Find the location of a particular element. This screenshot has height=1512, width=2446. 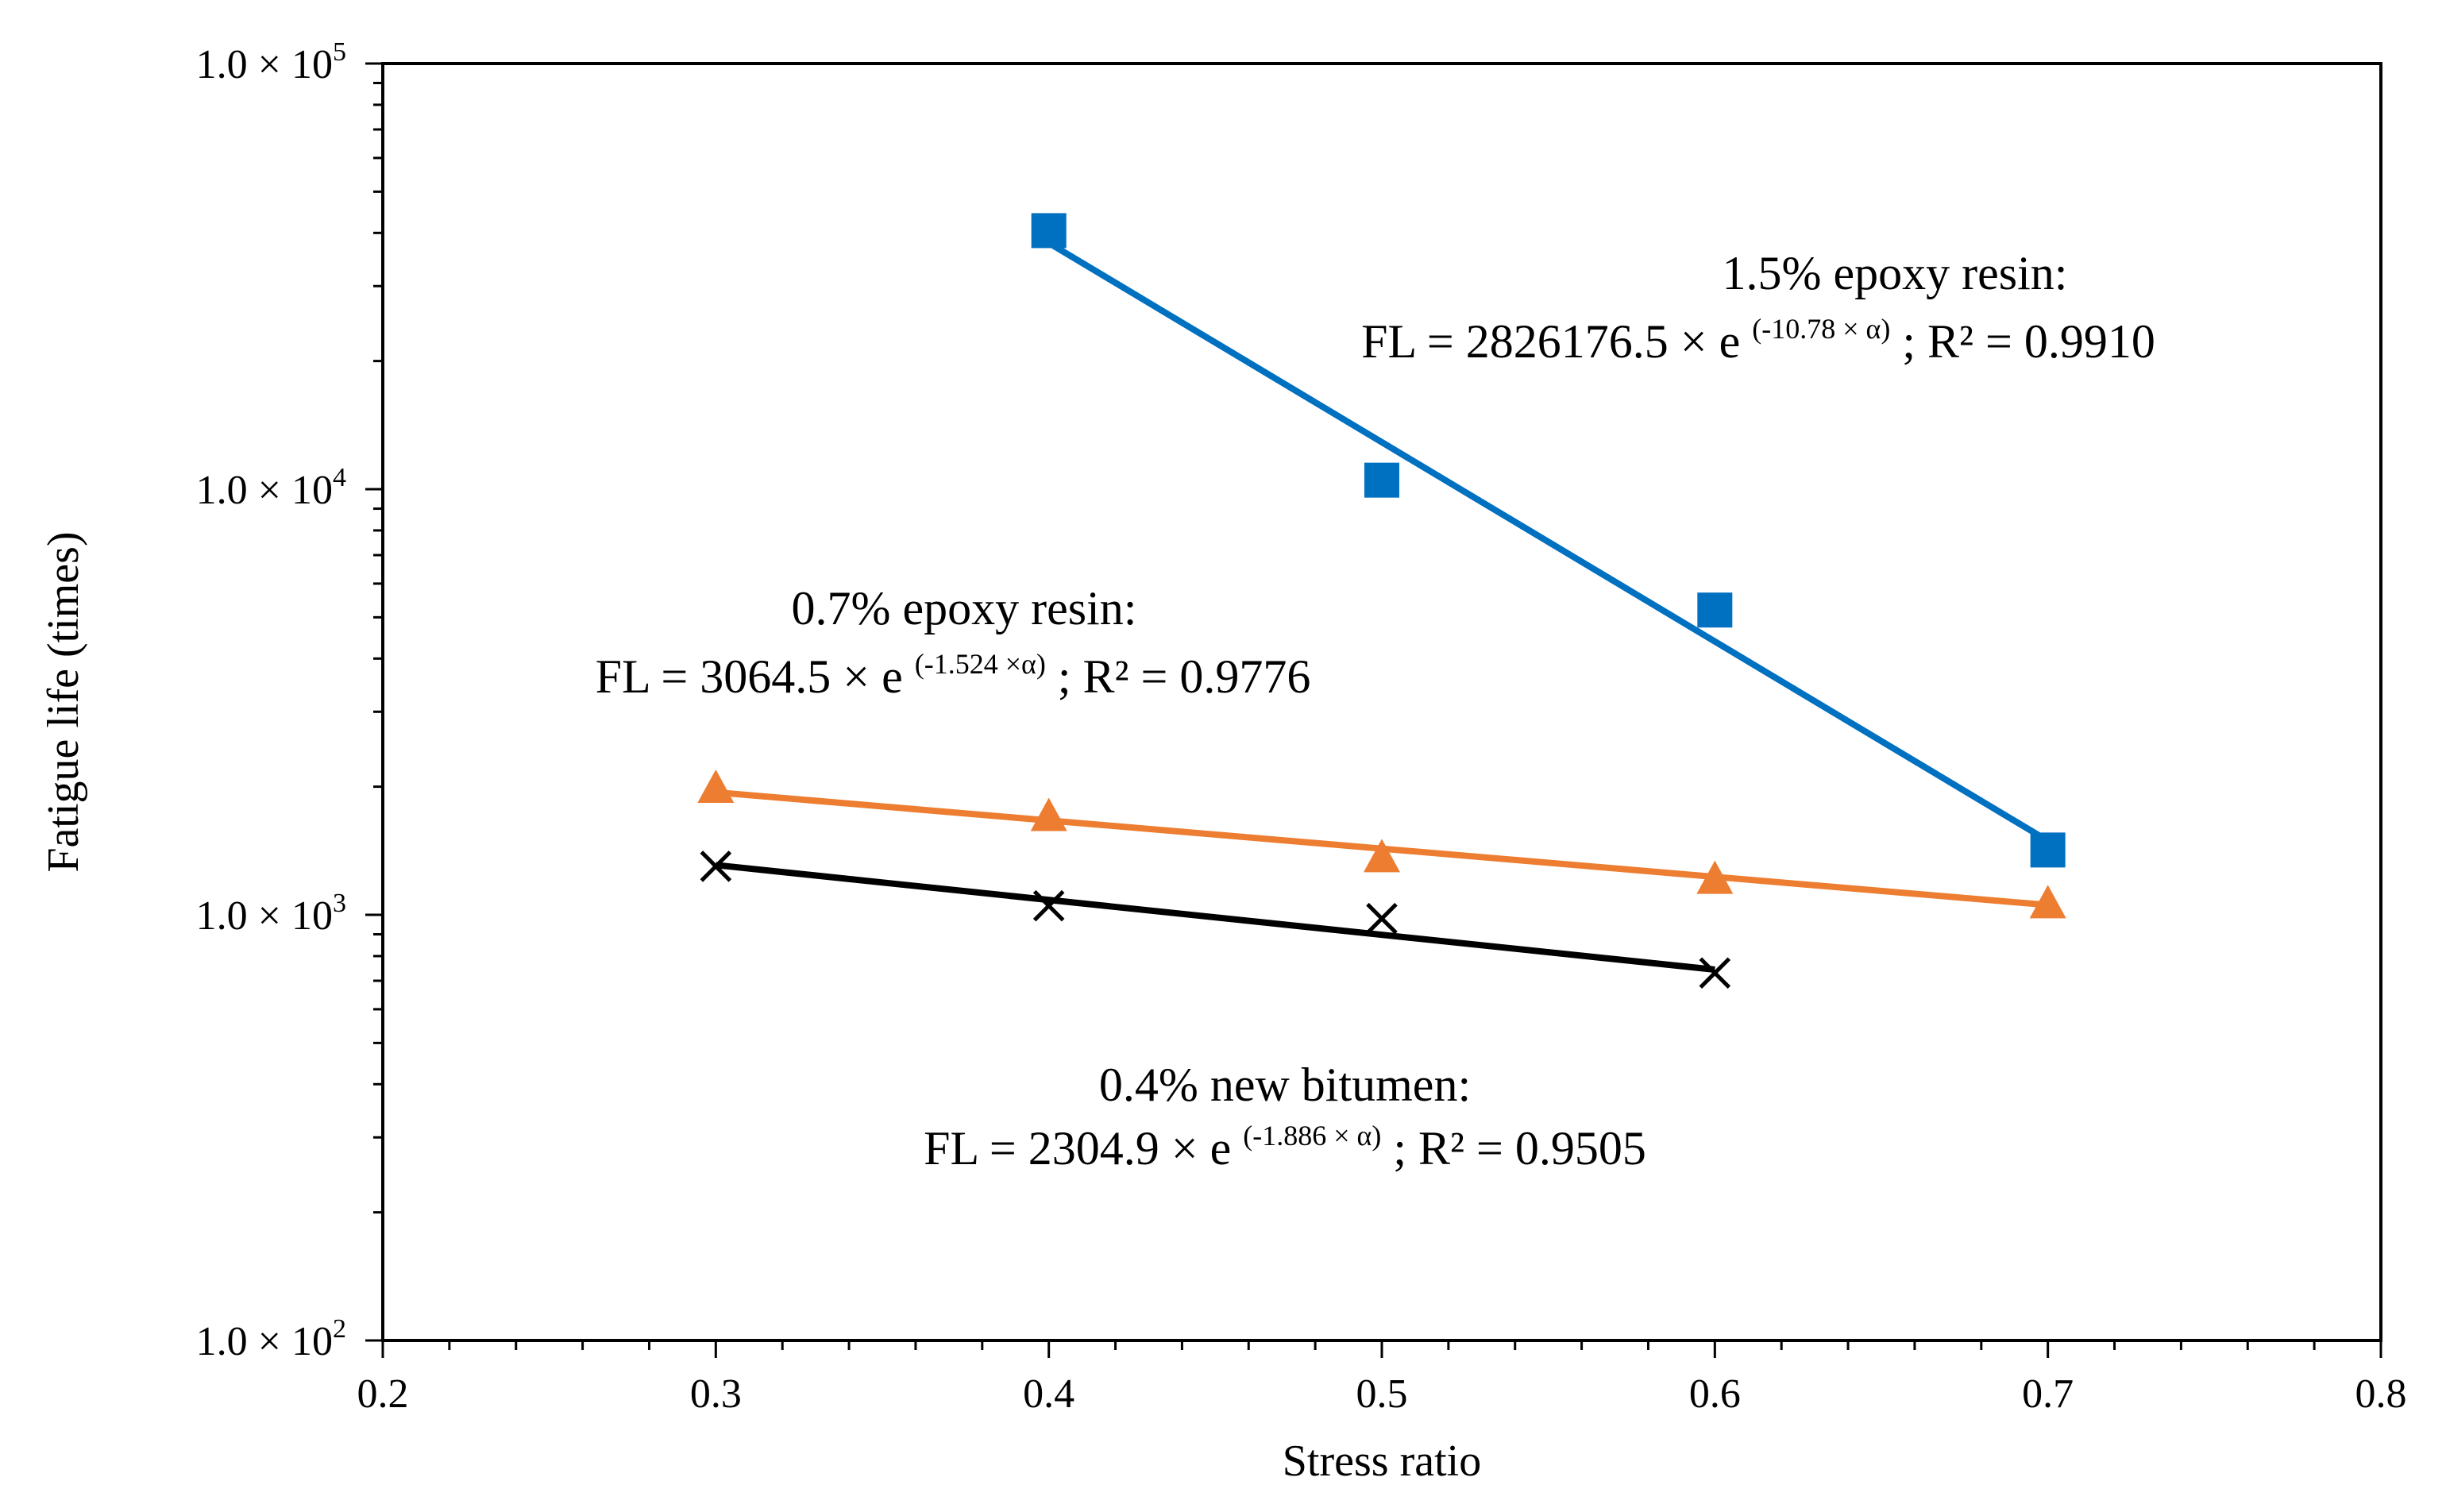

annotation-title: 0.7% epoxy resin: is located at coordinates (964, 608).